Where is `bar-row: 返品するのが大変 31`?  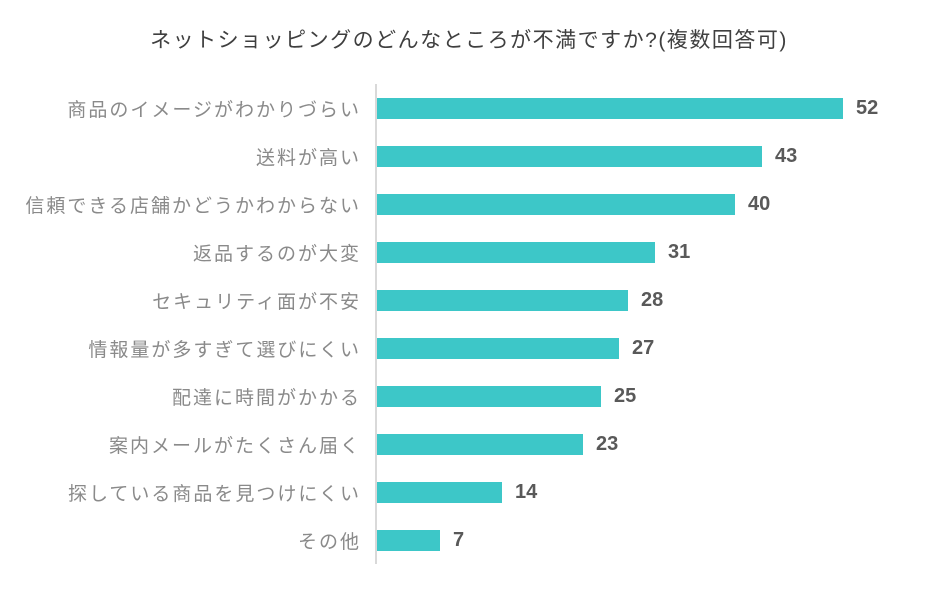 bar-row: 返品するのが大変 31 is located at coordinates (469, 252).